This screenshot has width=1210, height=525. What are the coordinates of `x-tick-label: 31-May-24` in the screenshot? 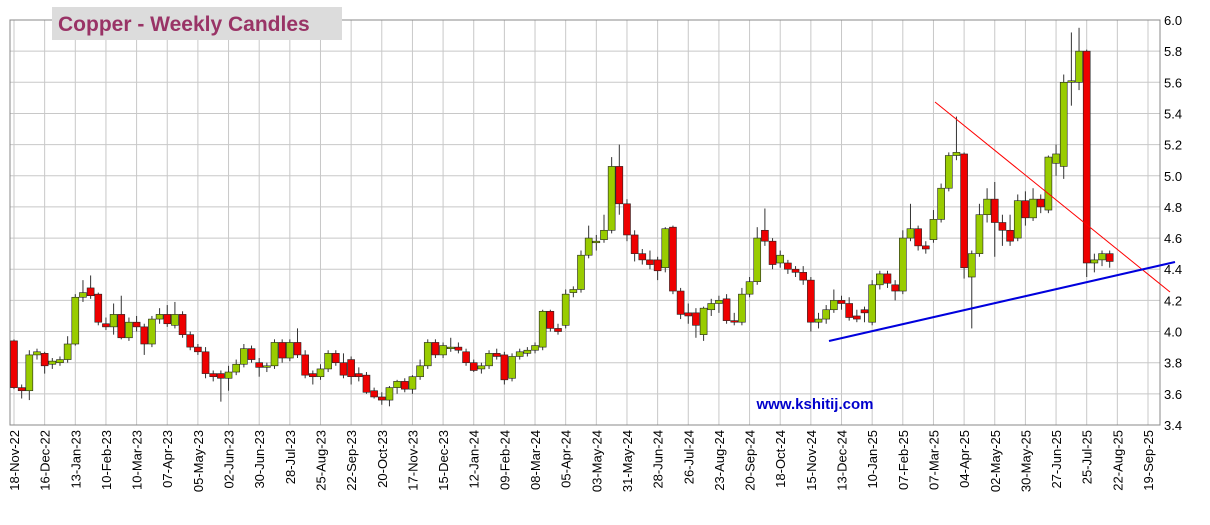 It's located at (627, 461).